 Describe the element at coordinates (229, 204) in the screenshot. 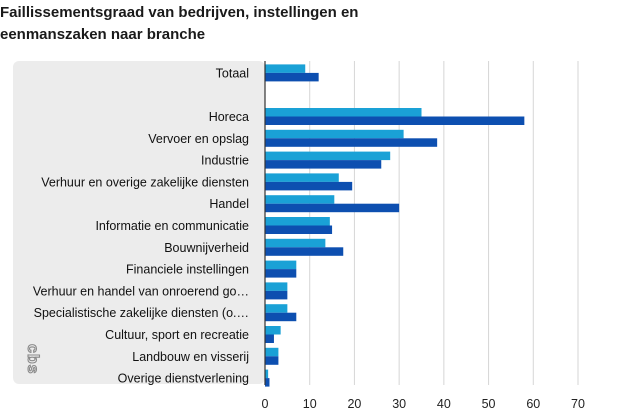

I see `category-label: Handel` at that location.